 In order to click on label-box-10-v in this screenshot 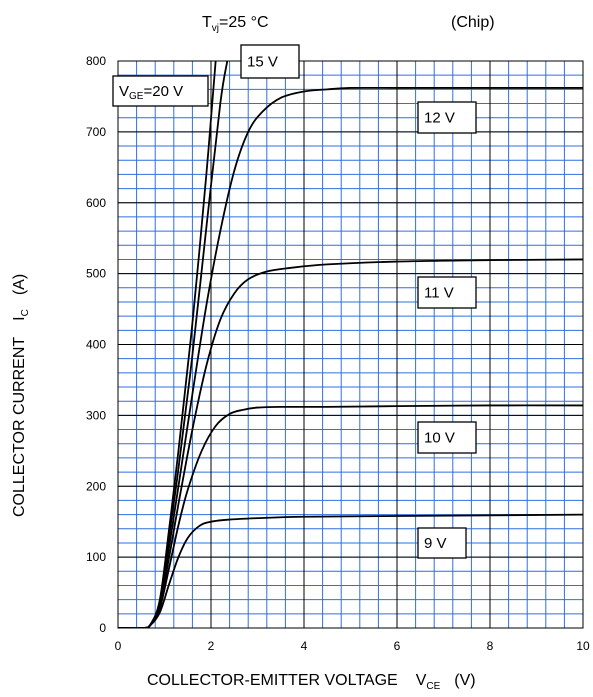, I will do `click(447, 437)`.